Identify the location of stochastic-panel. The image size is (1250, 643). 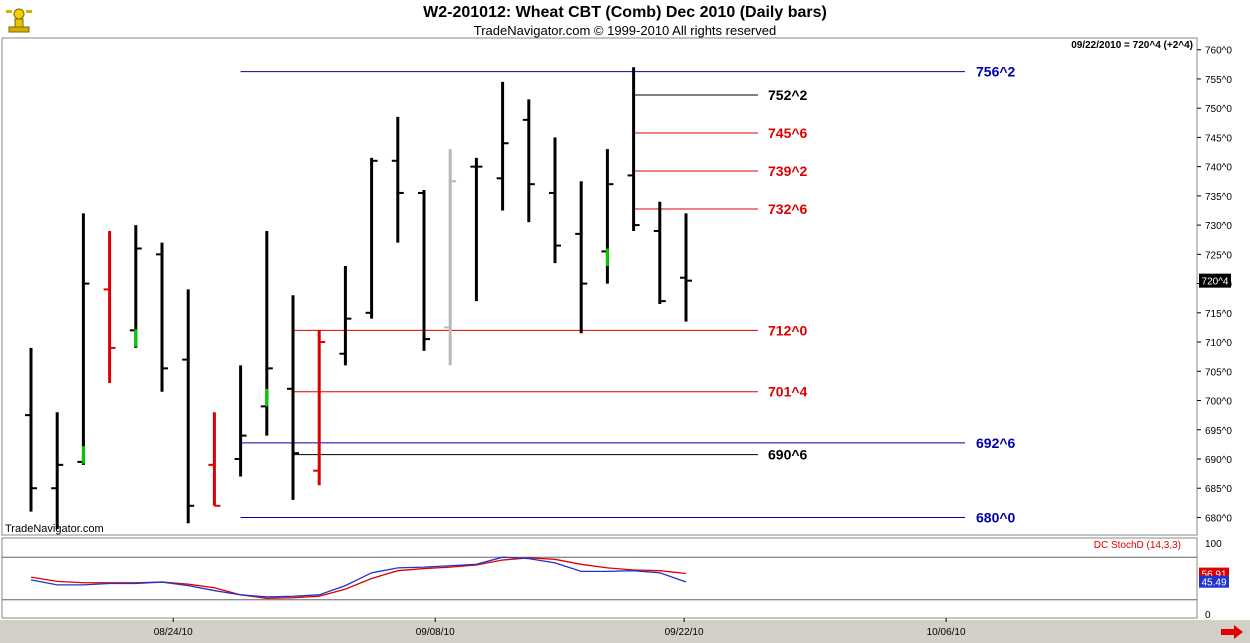
(599, 578).